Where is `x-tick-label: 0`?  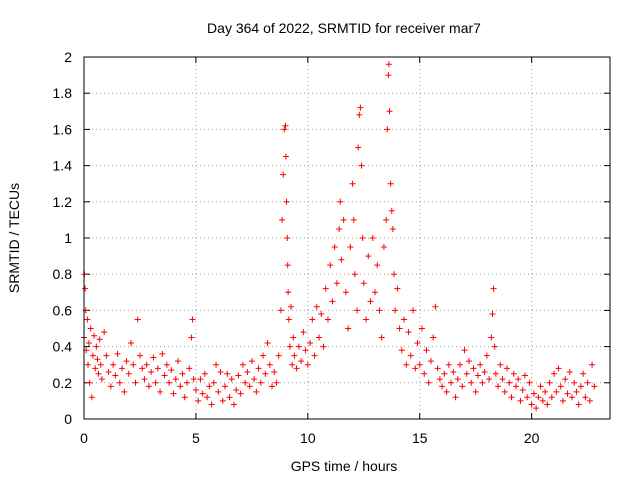 x-tick-label: 0 is located at coordinates (84, 438).